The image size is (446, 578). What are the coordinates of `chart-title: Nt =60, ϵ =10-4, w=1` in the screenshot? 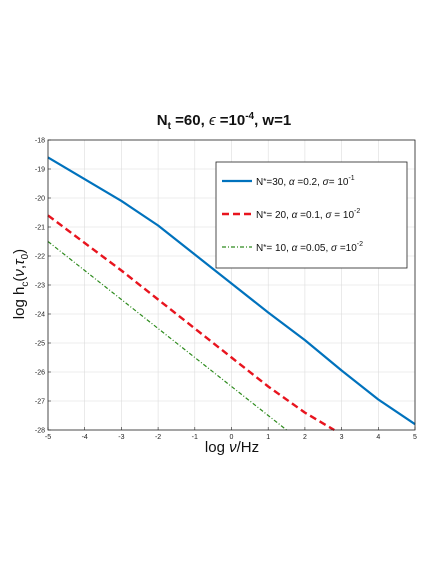 It's located at (224, 121).